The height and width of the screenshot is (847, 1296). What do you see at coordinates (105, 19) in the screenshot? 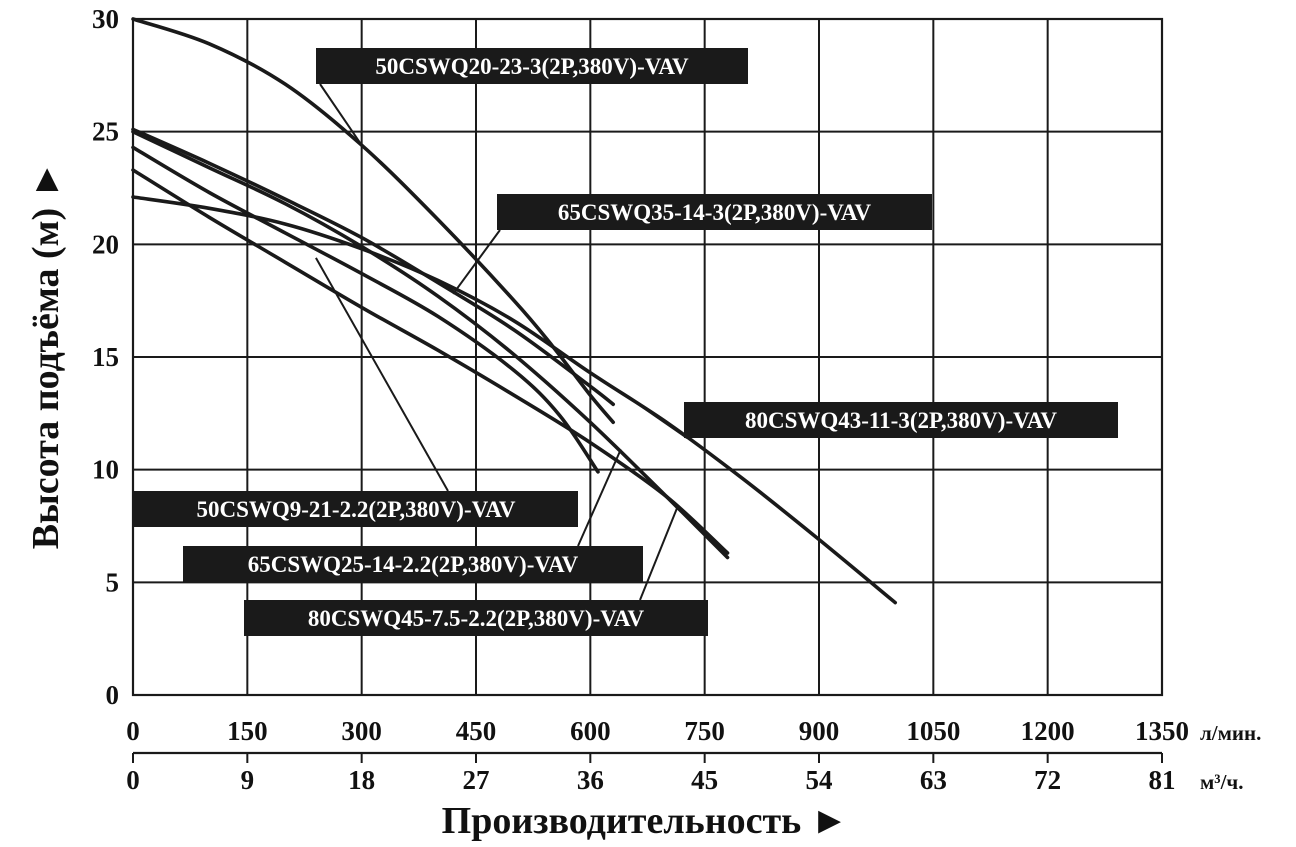
I see `y-tick-label: 30` at bounding box center [105, 19].